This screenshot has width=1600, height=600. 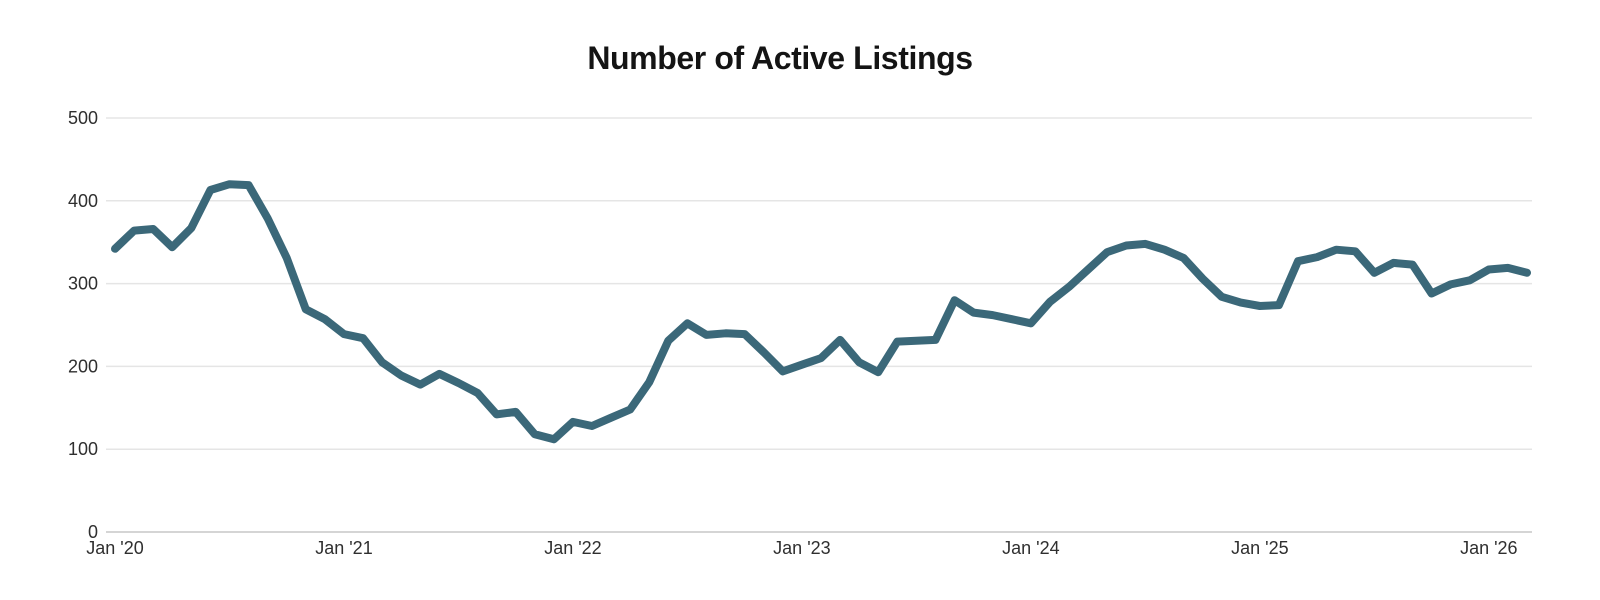 I want to click on y-tick-label: 400, so click(x=83, y=201).